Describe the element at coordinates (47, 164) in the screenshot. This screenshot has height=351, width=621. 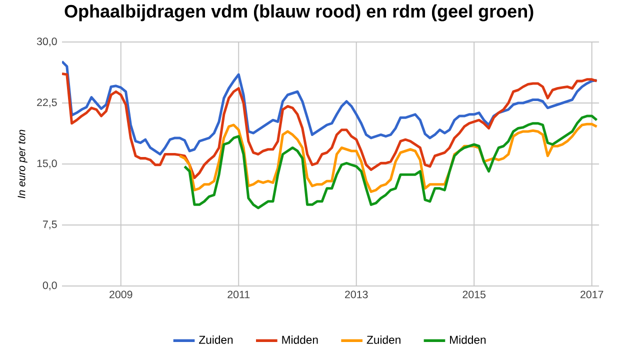
I see `y-tick-label: 15,0` at that location.